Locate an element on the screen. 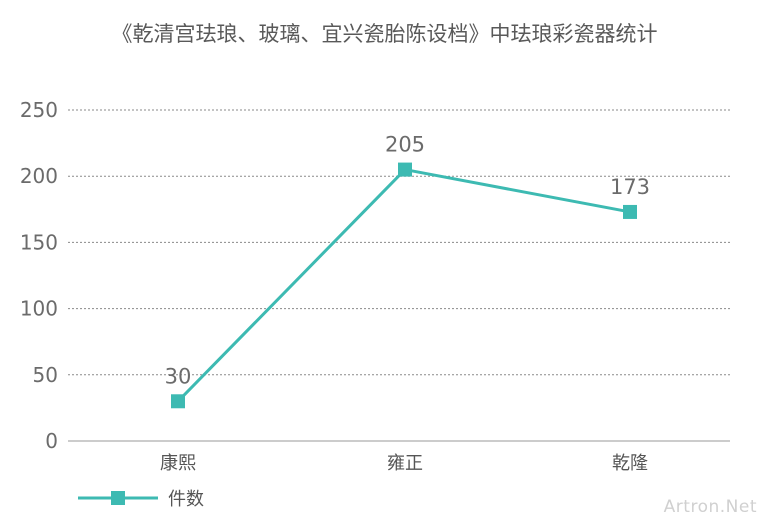  y-axis-ticks: 0 50 100 150 200 250 is located at coordinates (39, 275).